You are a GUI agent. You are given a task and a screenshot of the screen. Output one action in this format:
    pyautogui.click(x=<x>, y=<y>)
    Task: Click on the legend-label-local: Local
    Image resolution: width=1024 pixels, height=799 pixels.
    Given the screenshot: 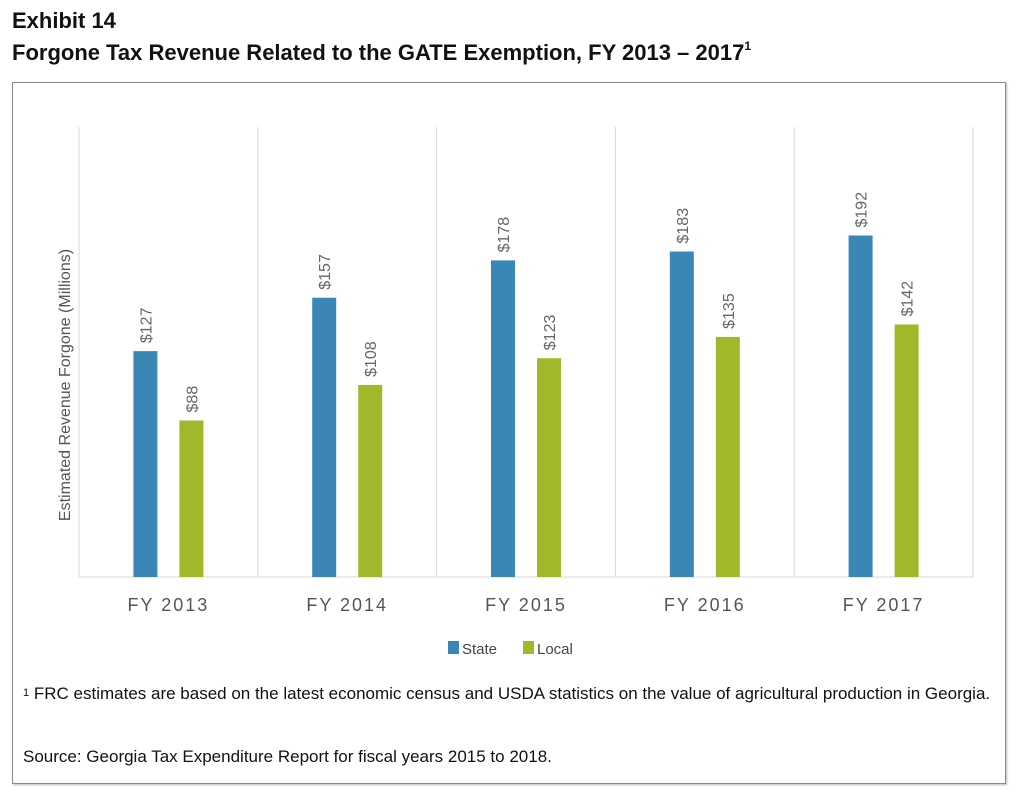 What is the action you would take?
    pyautogui.click(x=555, y=649)
    